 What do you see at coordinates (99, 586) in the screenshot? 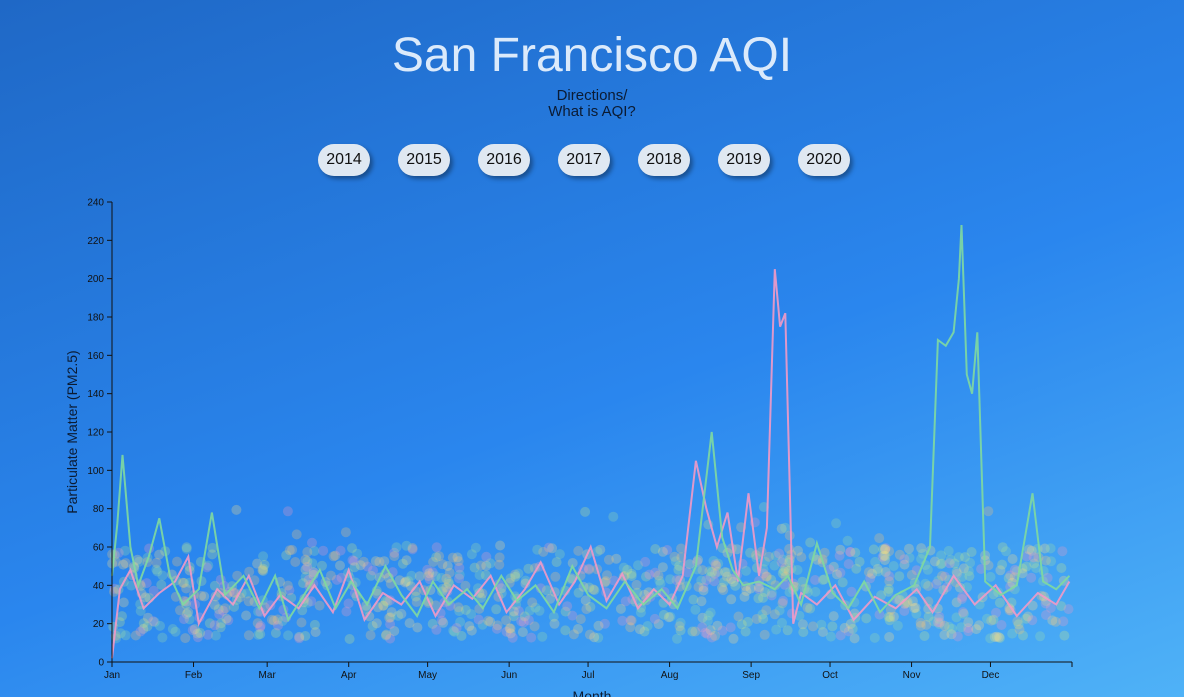
I see `y-tick-label: 40` at bounding box center [99, 586].